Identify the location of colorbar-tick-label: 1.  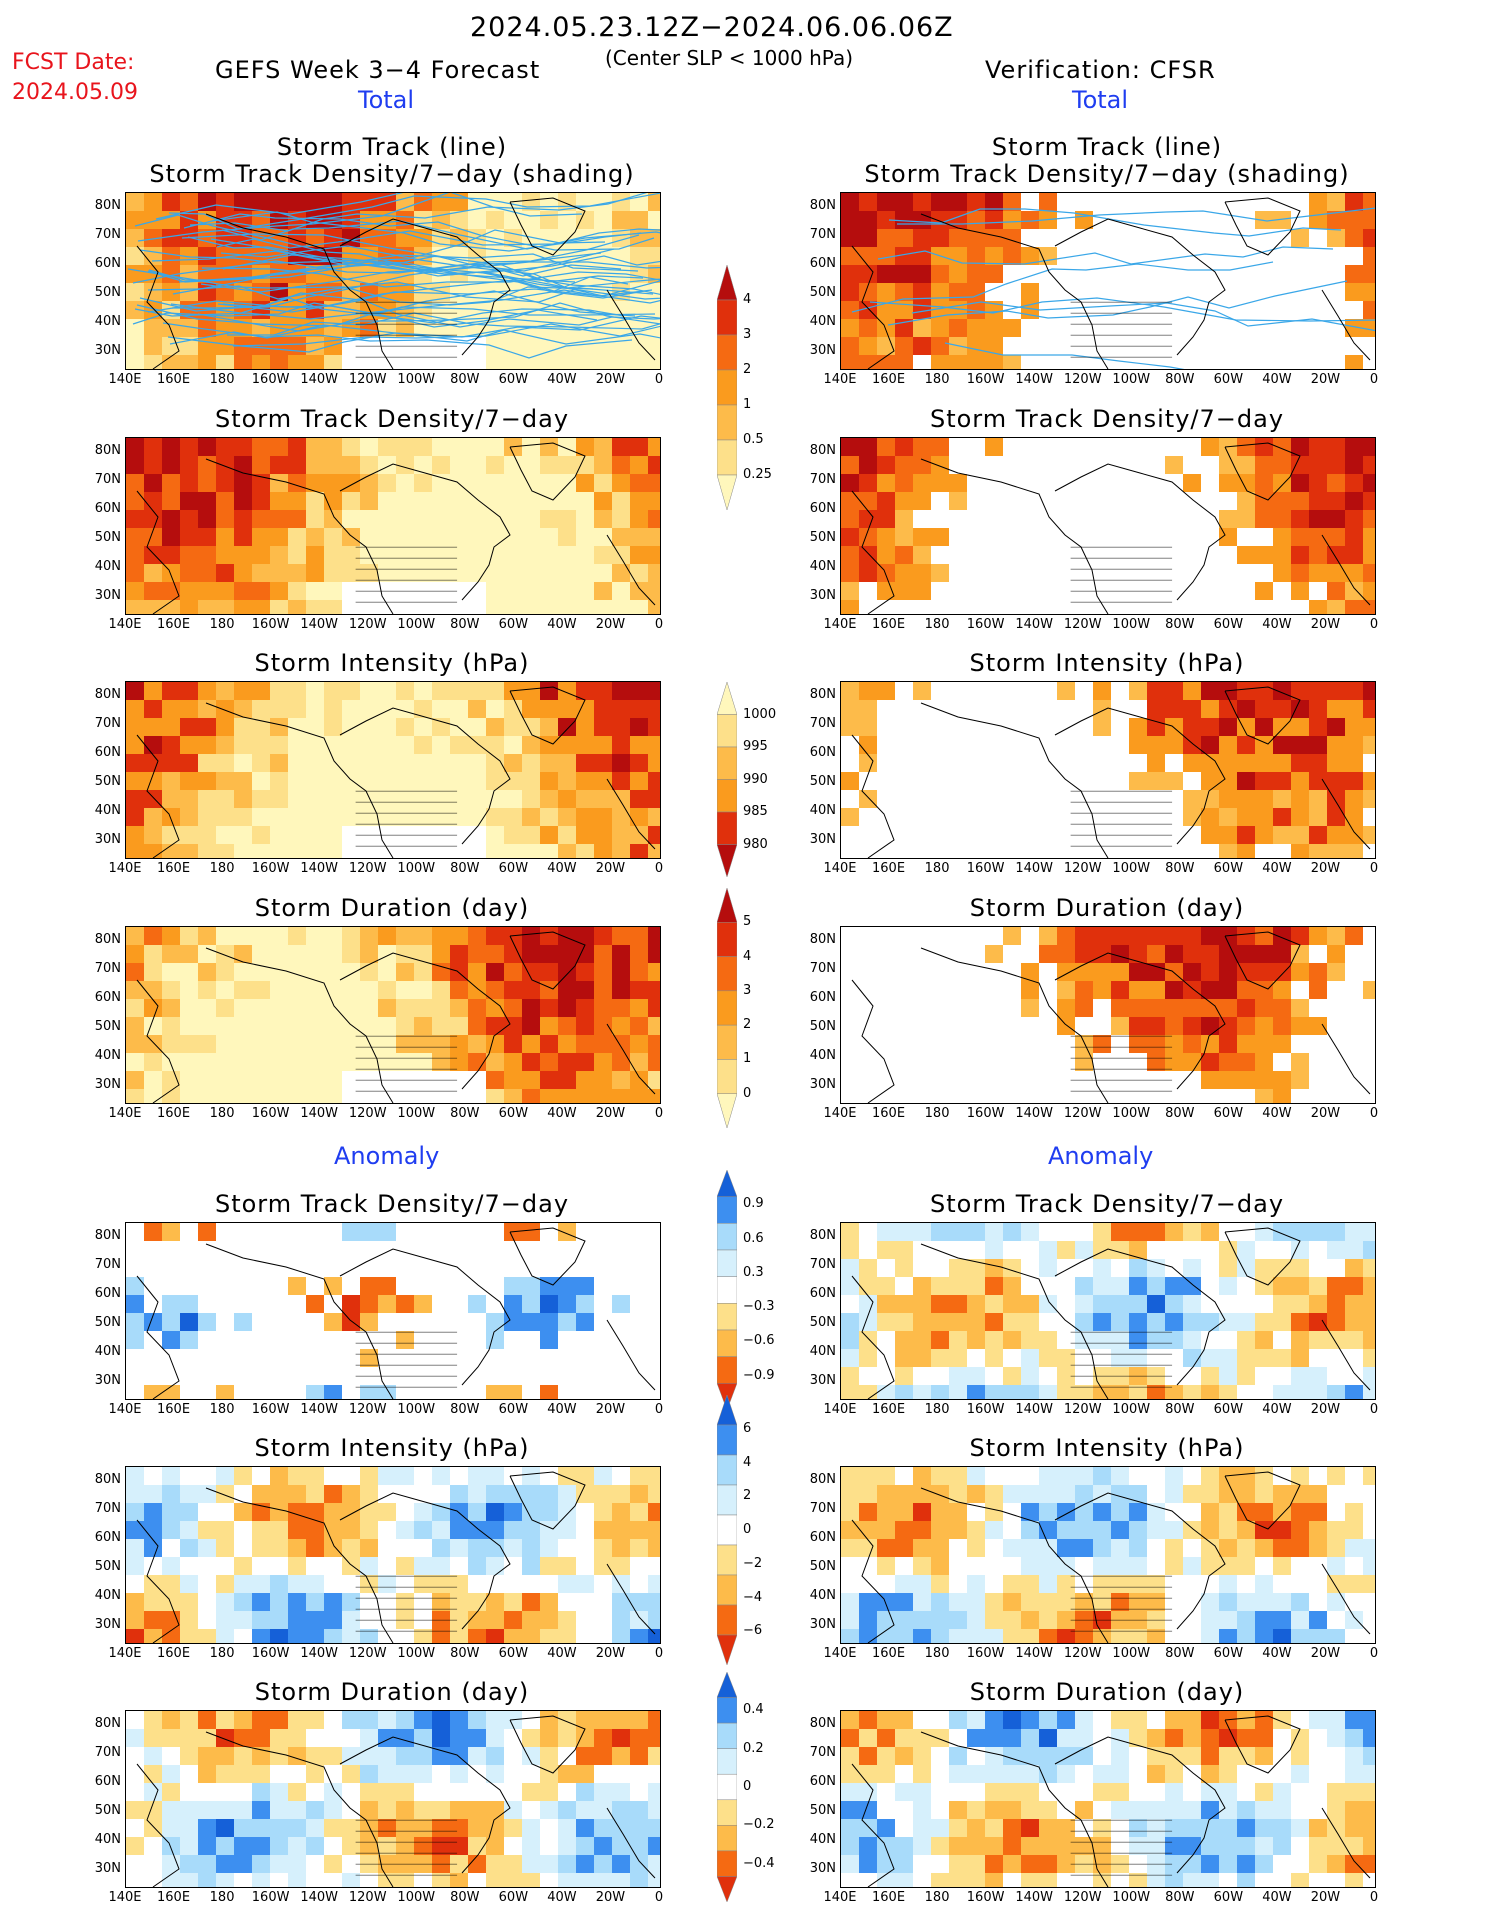
(747, 404).